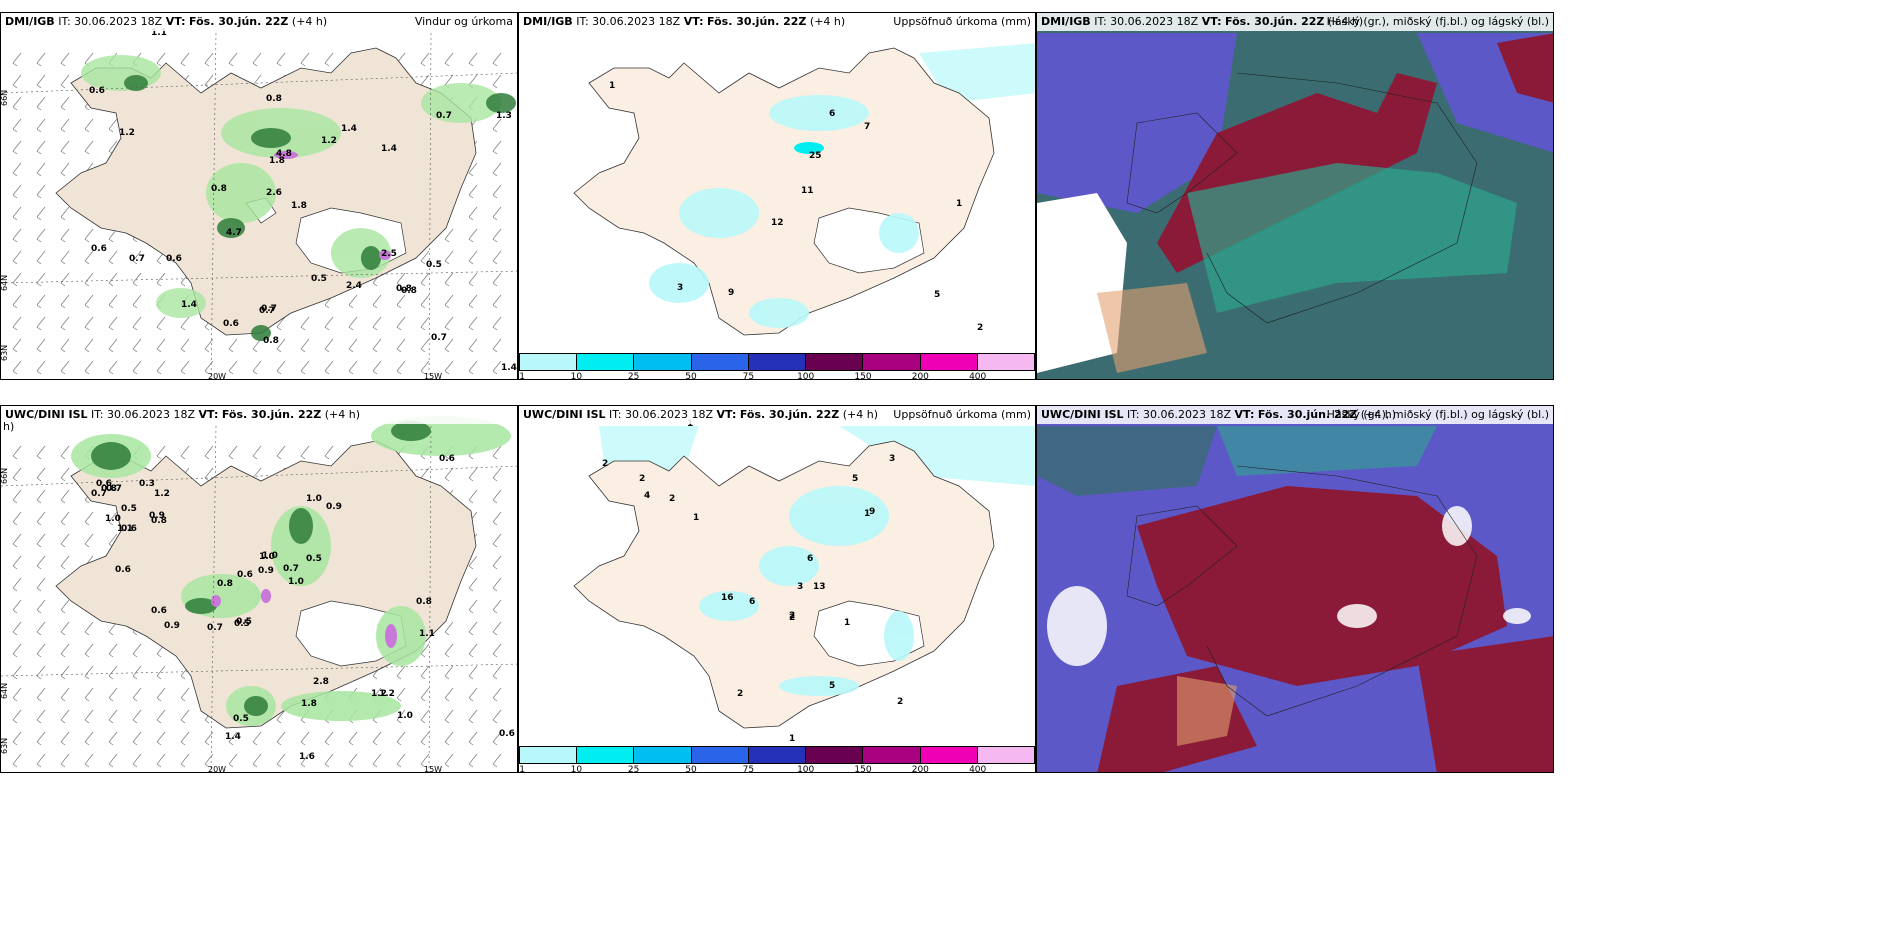 The height and width of the screenshot is (950, 1900). What do you see at coordinates (9, 426) in the screenshot?
I see `panel-title: h)` at bounding box center [9, 426].